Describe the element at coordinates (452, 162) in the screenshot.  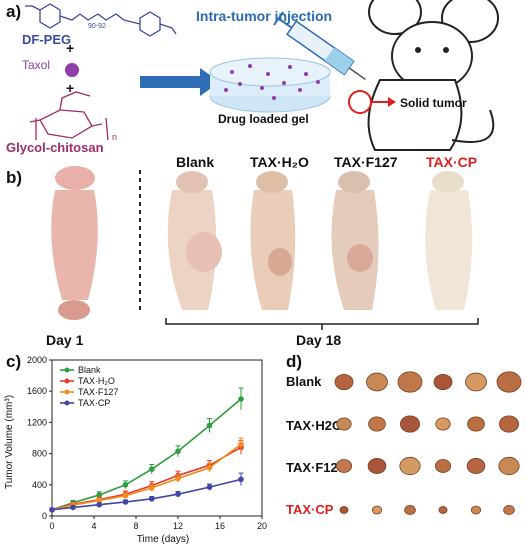
I see `group-label-tax-cp: TAX·CP` at that location.